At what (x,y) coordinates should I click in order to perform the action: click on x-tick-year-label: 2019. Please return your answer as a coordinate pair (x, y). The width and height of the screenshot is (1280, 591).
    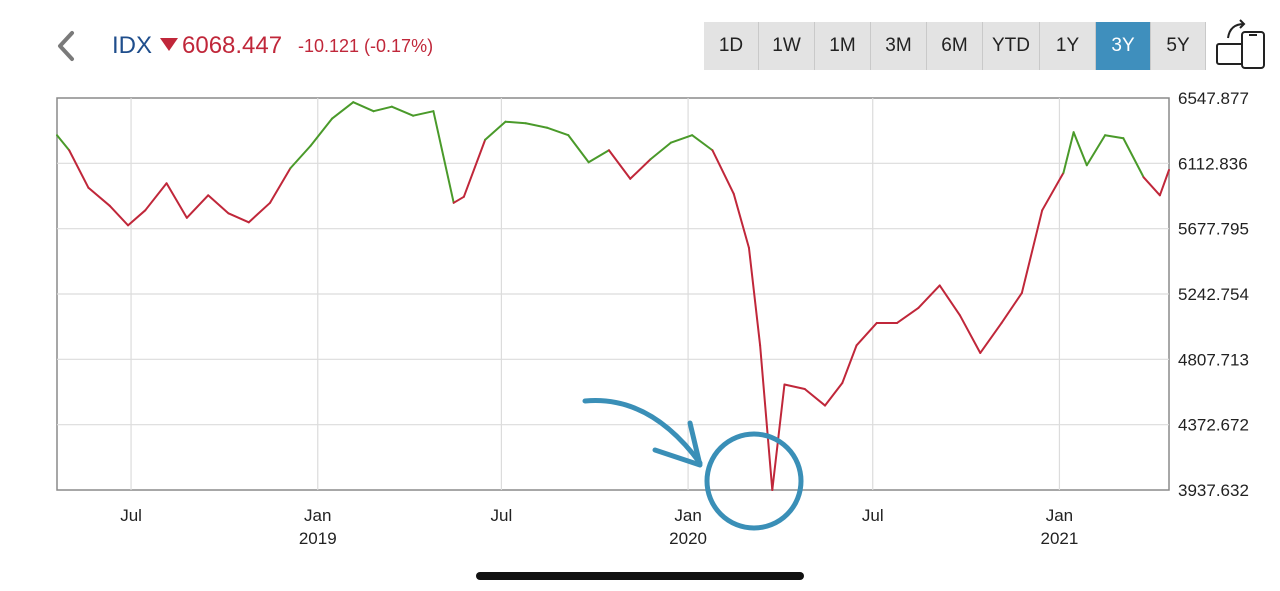
    Looking at the image, I should click on (318, 538).